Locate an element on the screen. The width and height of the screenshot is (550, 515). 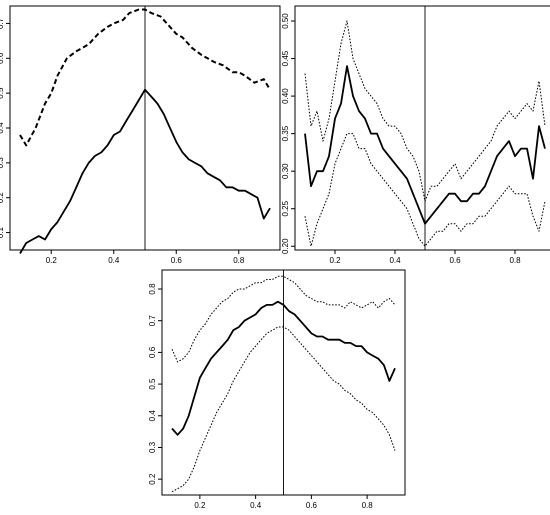
y-tick-label: 0.1 is located at coordinates (2, 232).